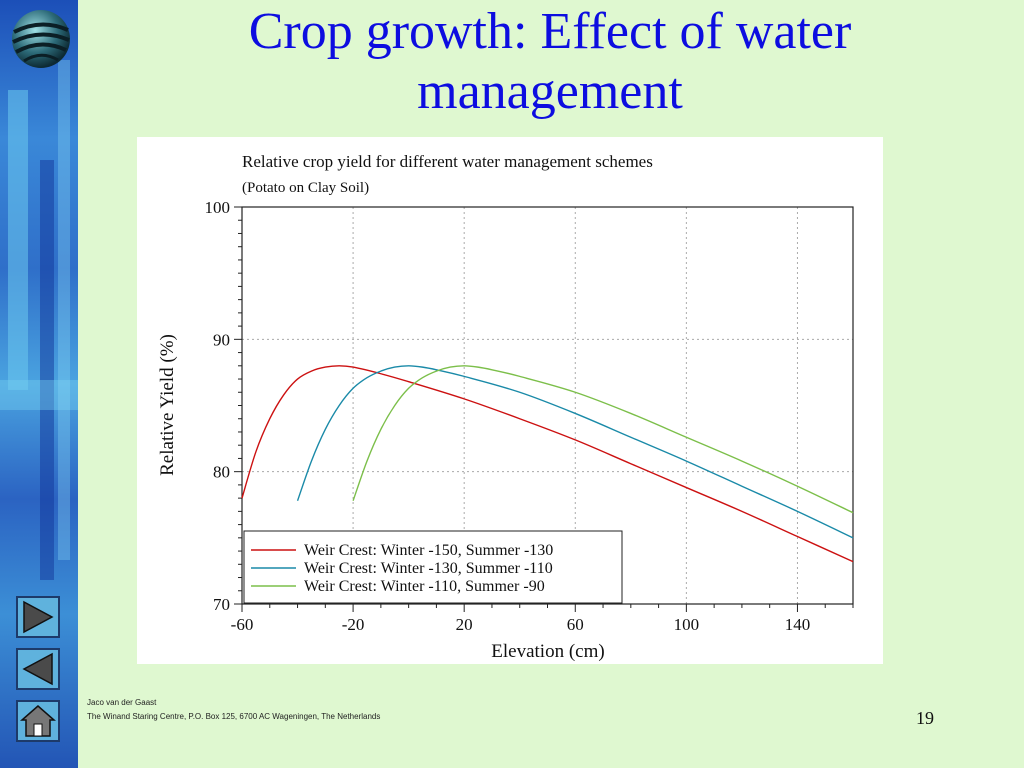  Describe the element at coordinates (428, 568) in the screenshot. I see `legend-label-2: Weir Crest: Winter -130, Summer -110` at that location.